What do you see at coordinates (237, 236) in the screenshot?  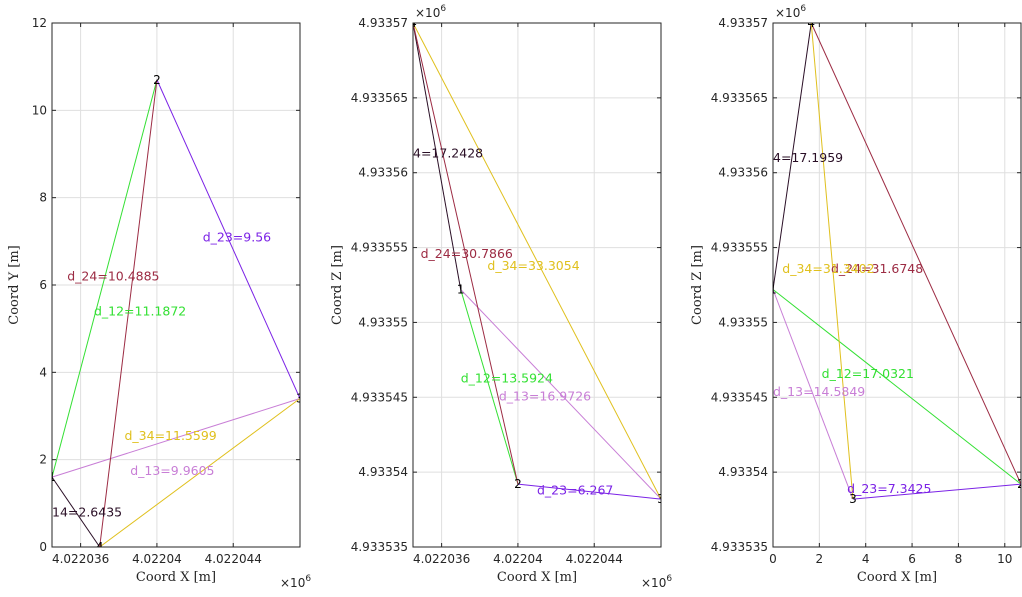 I see `segment-label: d_23=9.56` at bounding box center [237, 236].